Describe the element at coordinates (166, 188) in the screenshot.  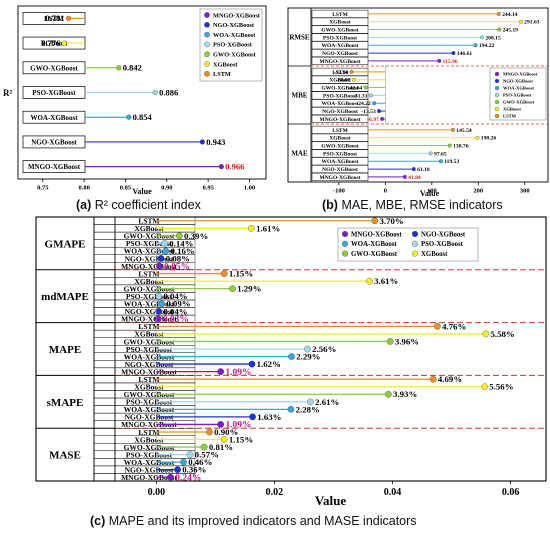
I see `x-tick-label: 0.90` at that location.